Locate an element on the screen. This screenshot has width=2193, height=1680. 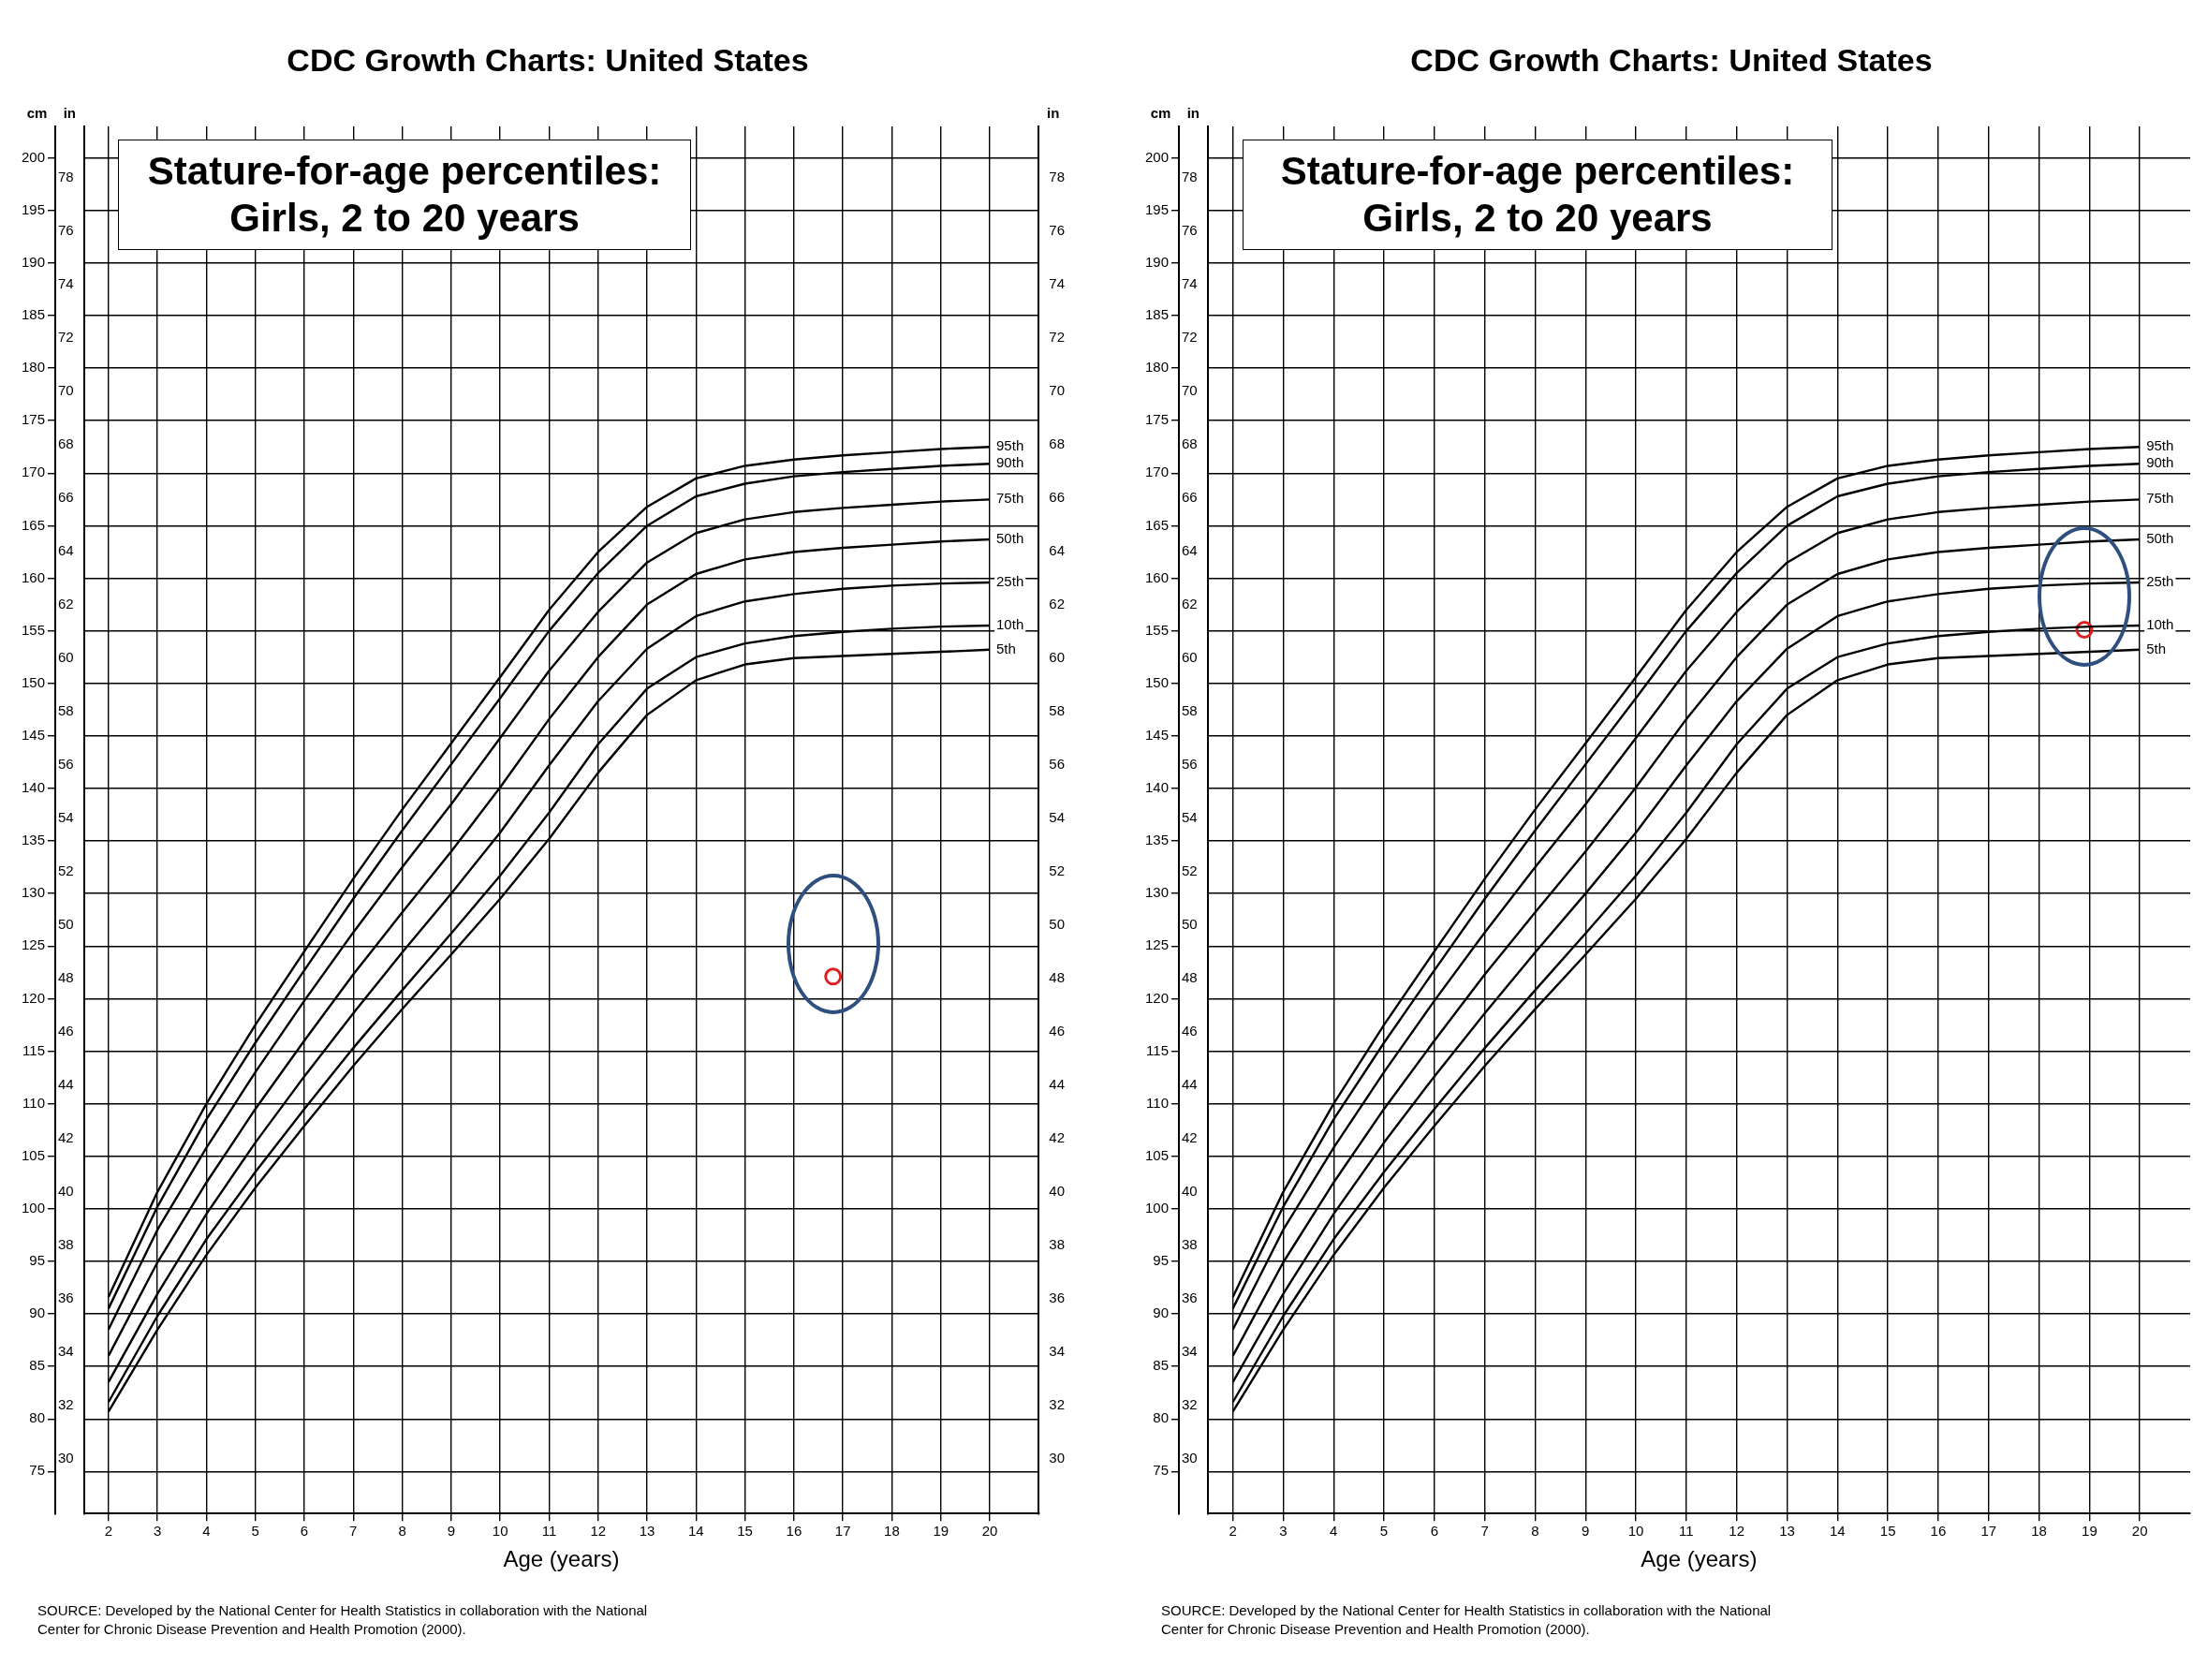
y-tick-label: 105 is located at coordinates (1157, 1154).